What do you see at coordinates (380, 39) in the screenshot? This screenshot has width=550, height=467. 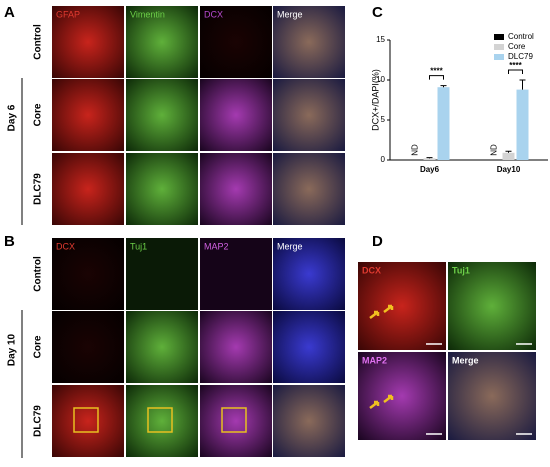 I see `y-tick-label: 15` at bounding box center [380, 39].